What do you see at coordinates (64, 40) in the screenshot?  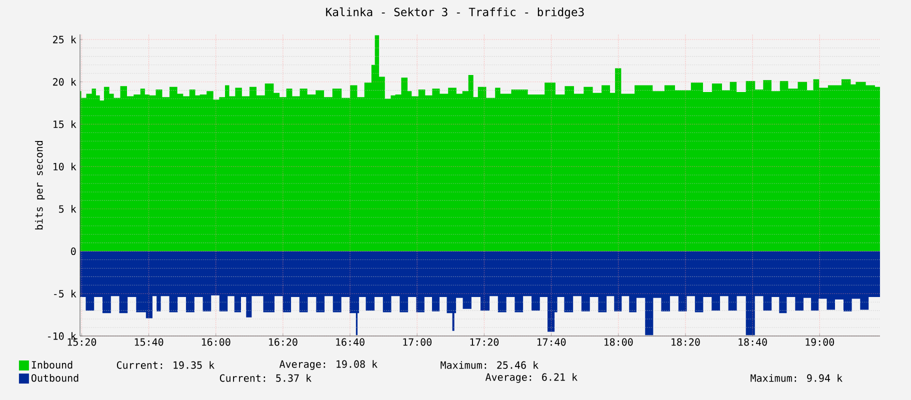 I see `y-tick-label: 25 k` at bounding box center [64, 40].